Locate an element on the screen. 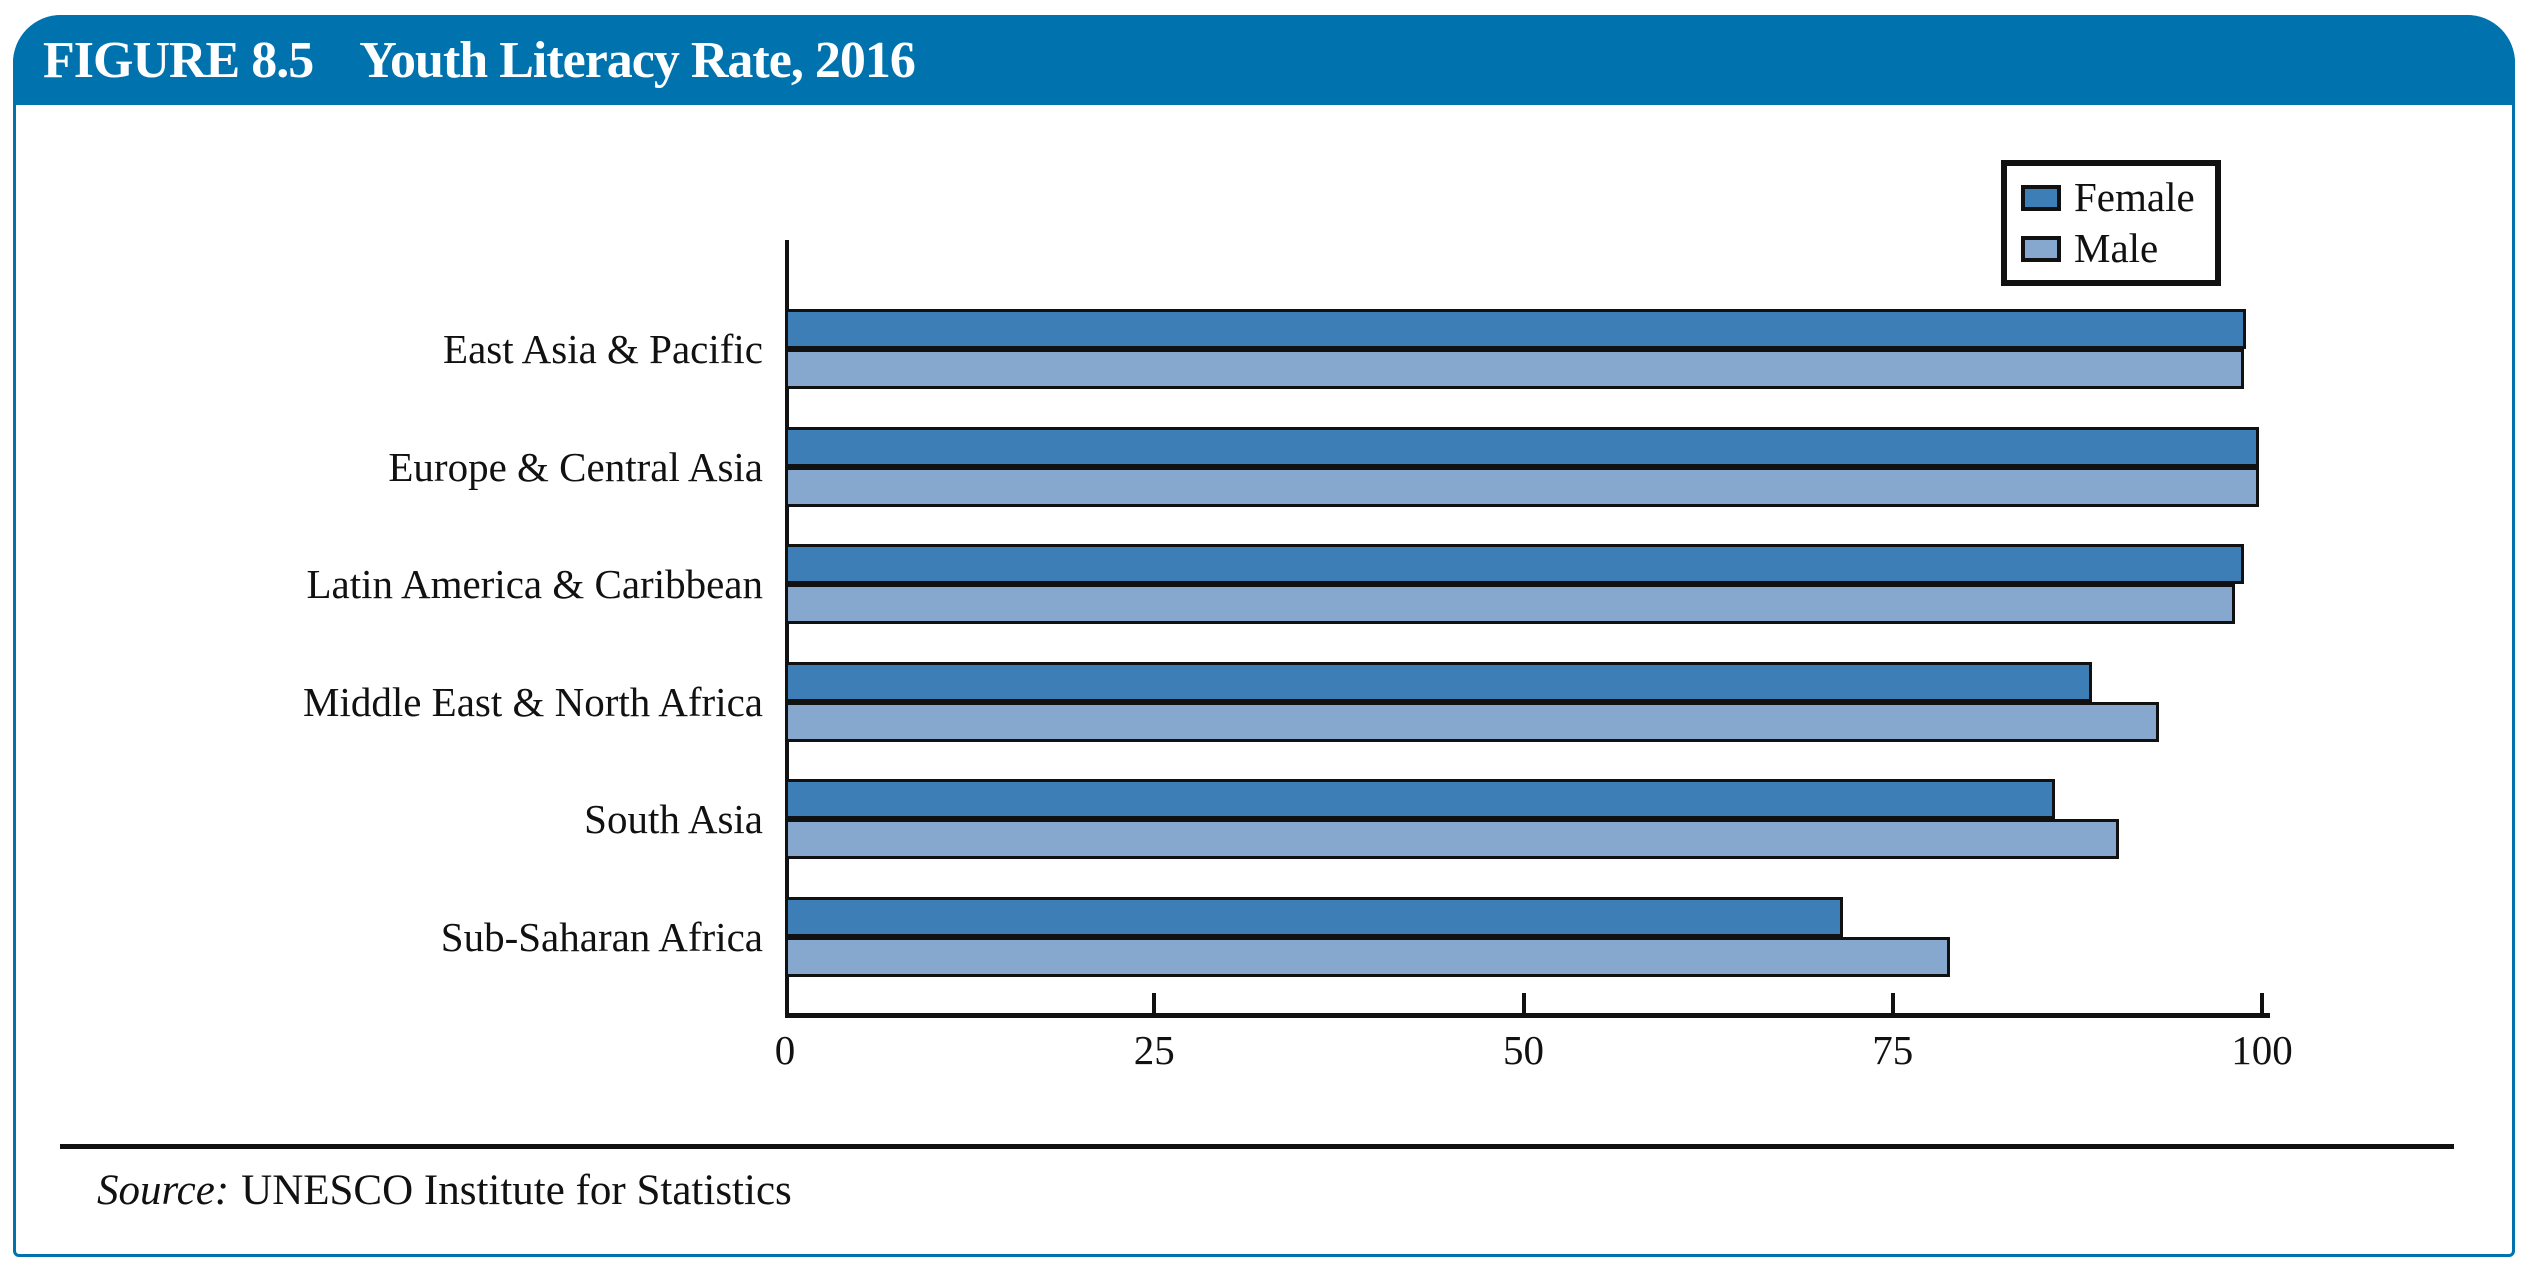 The image size is (2530, 1262). y-axis-line is located at coordinates (787, 629).